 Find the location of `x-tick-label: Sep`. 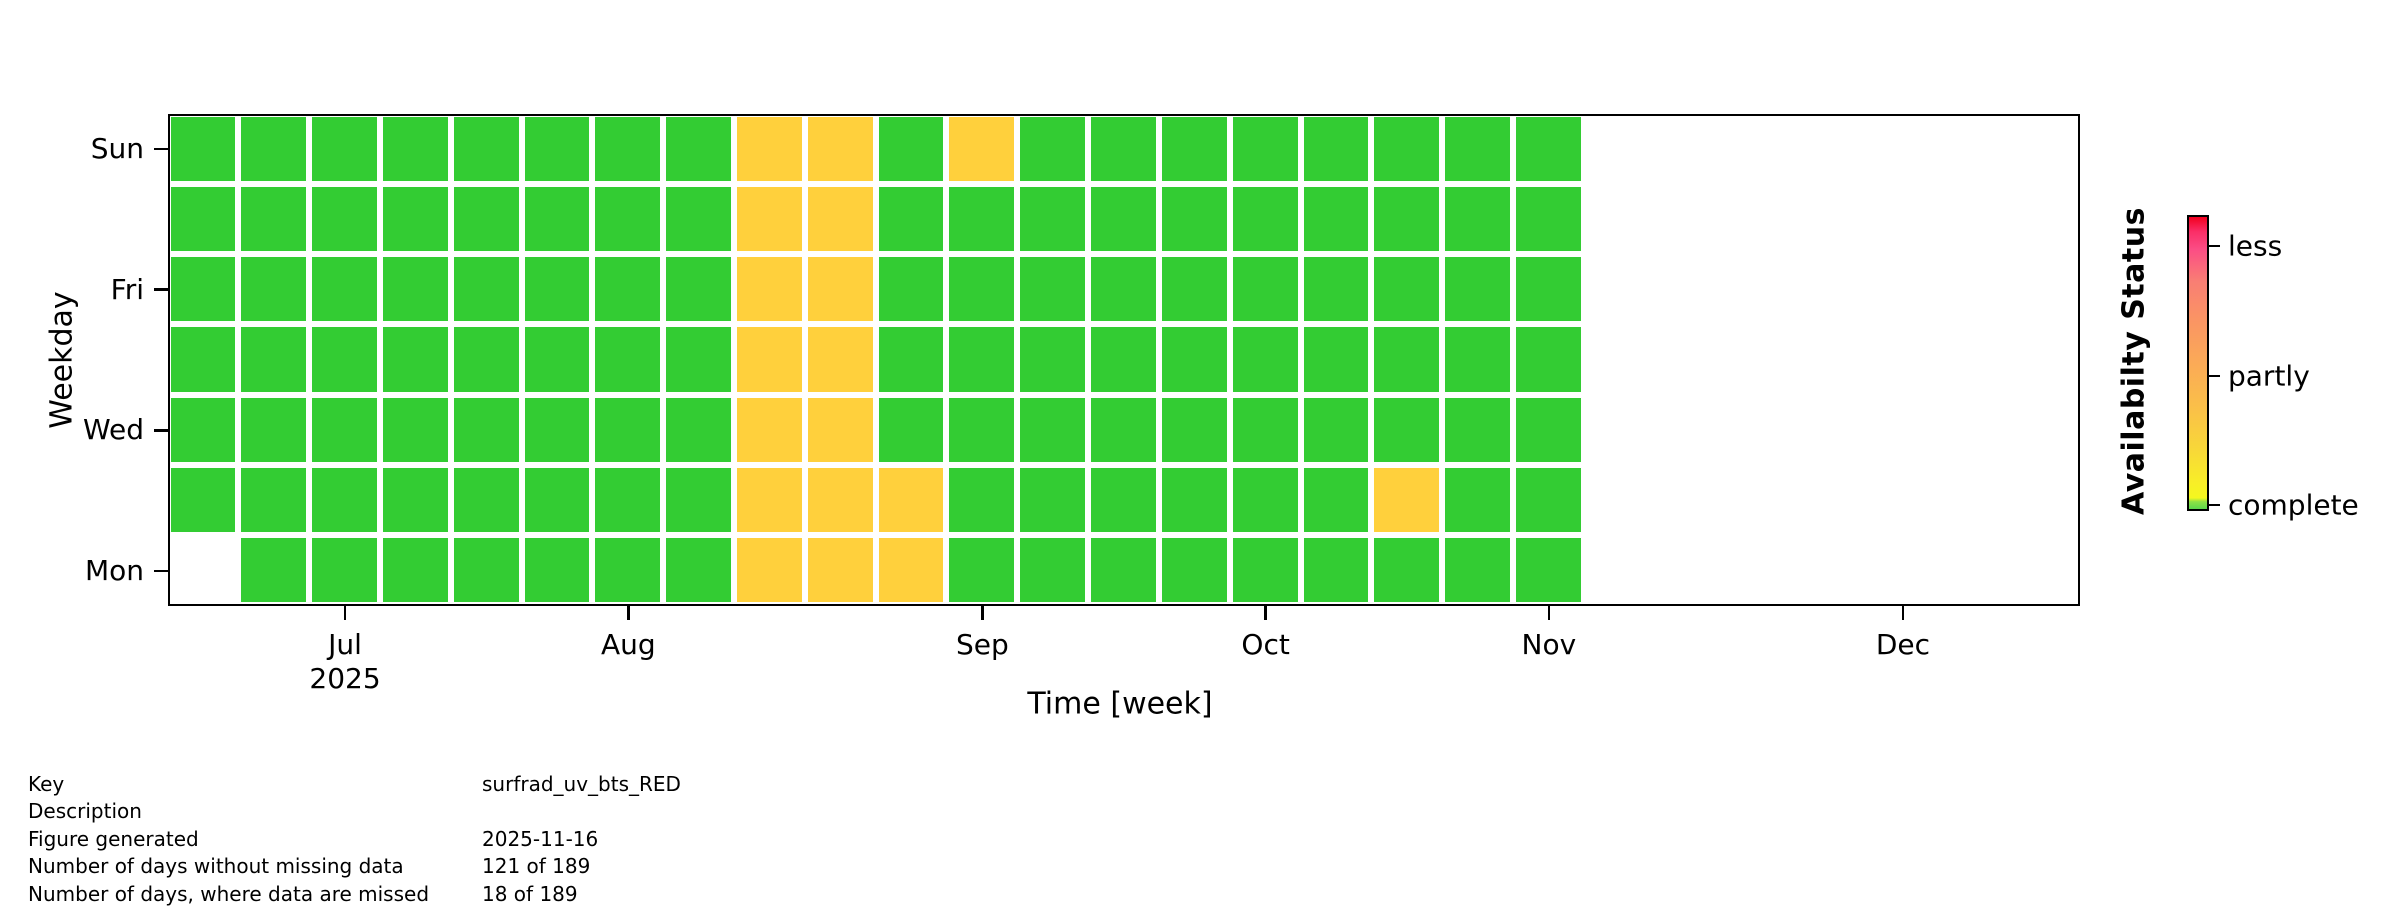

x-tick-label: Sep is located at coordinates (982, 644).